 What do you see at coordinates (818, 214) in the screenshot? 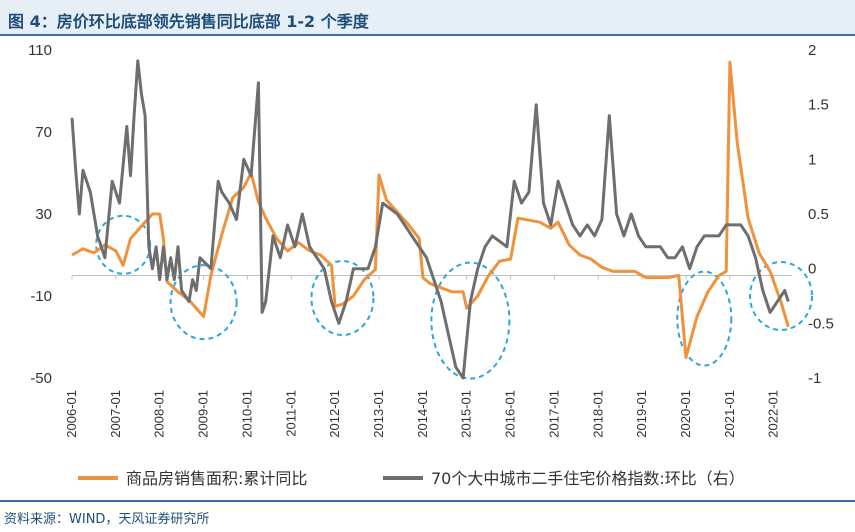
I see `y-right-tick-label: 0.5` at bounding box center [818, 214].